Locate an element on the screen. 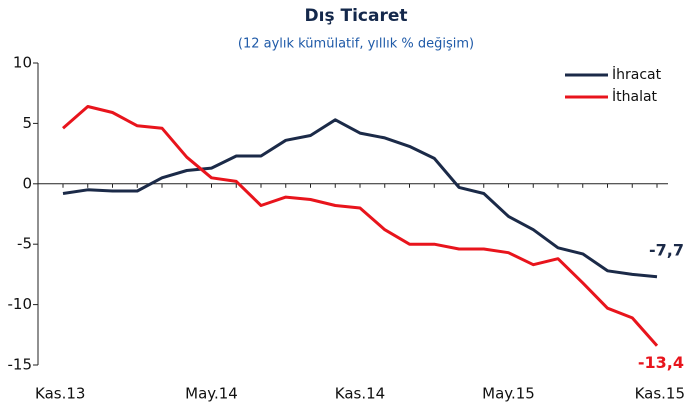 Image resolution: width=687 pixels, height=408 pixels. y-tick-label: -5 is located at coordinates (24, 244).